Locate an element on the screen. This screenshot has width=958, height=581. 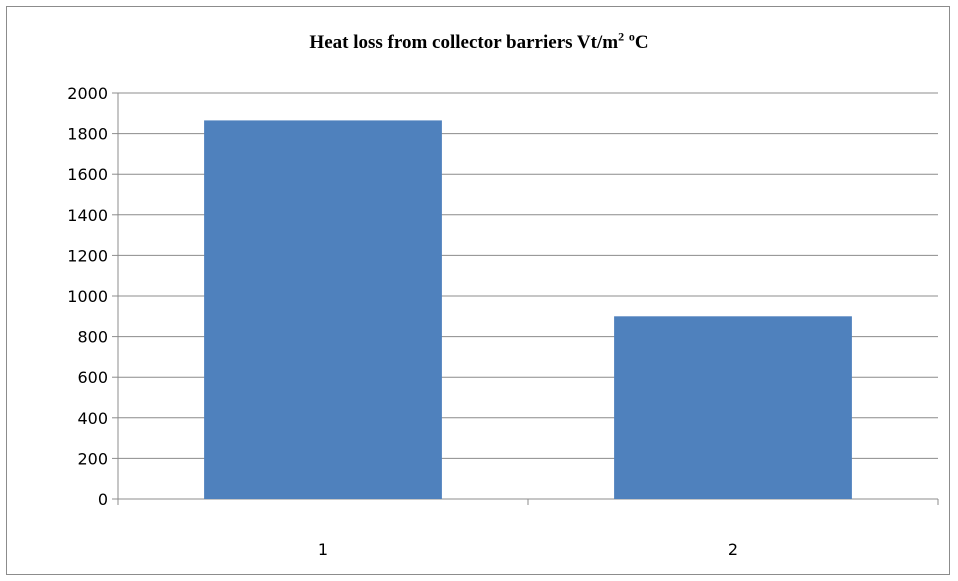
x-tick-label: 1 is located at coordinates (323, 549).